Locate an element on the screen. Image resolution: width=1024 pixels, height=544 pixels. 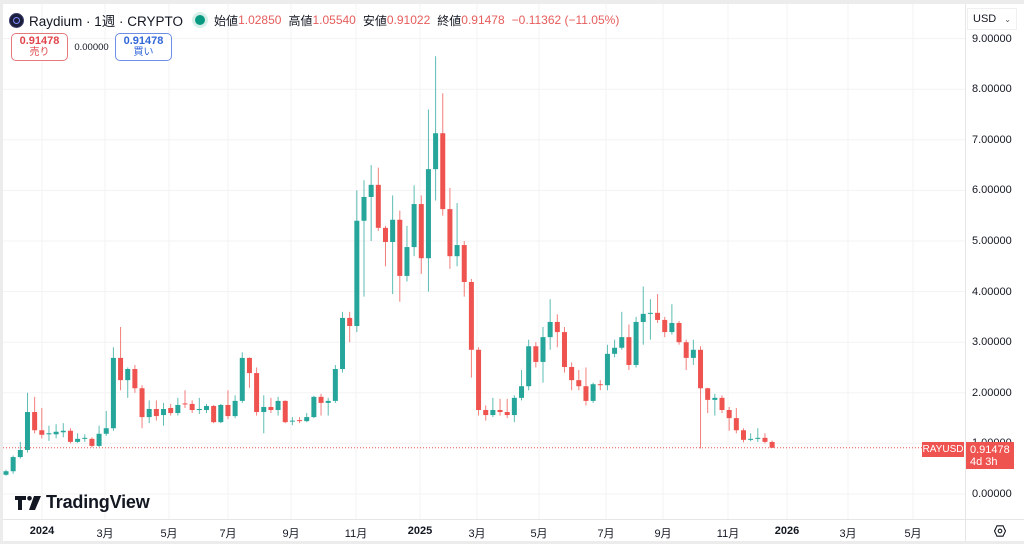
buy-button: 0.91478 買い is located at coordinates (143, 47).